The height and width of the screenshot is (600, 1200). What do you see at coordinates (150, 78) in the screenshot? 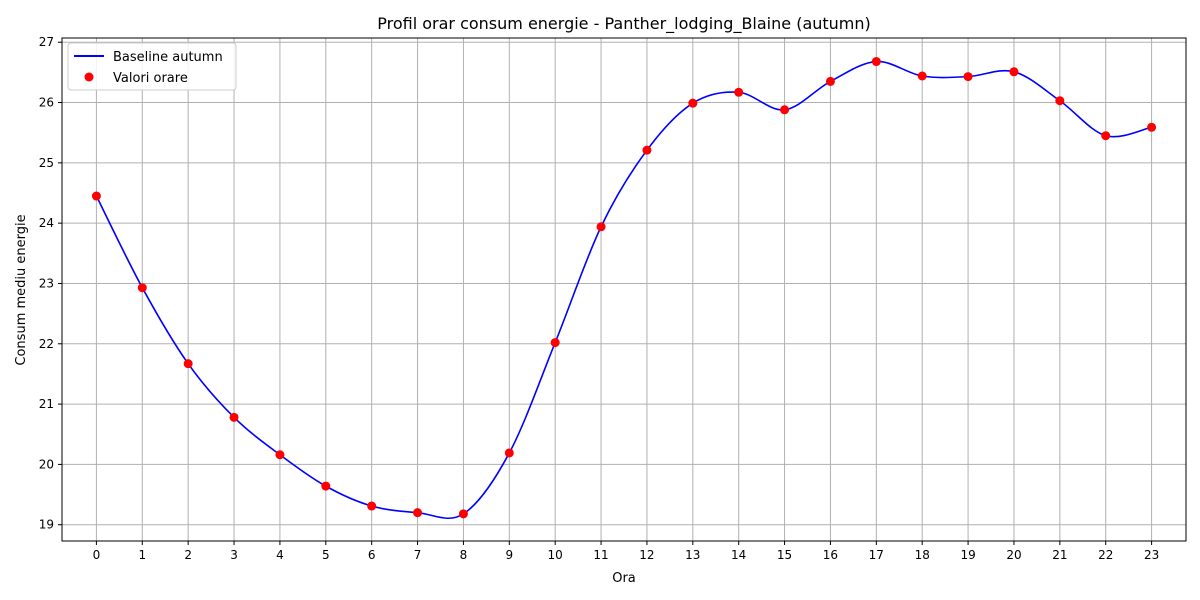
I see `legend-label-hourly-values: Valori orare` at bounding box center [150, 78].